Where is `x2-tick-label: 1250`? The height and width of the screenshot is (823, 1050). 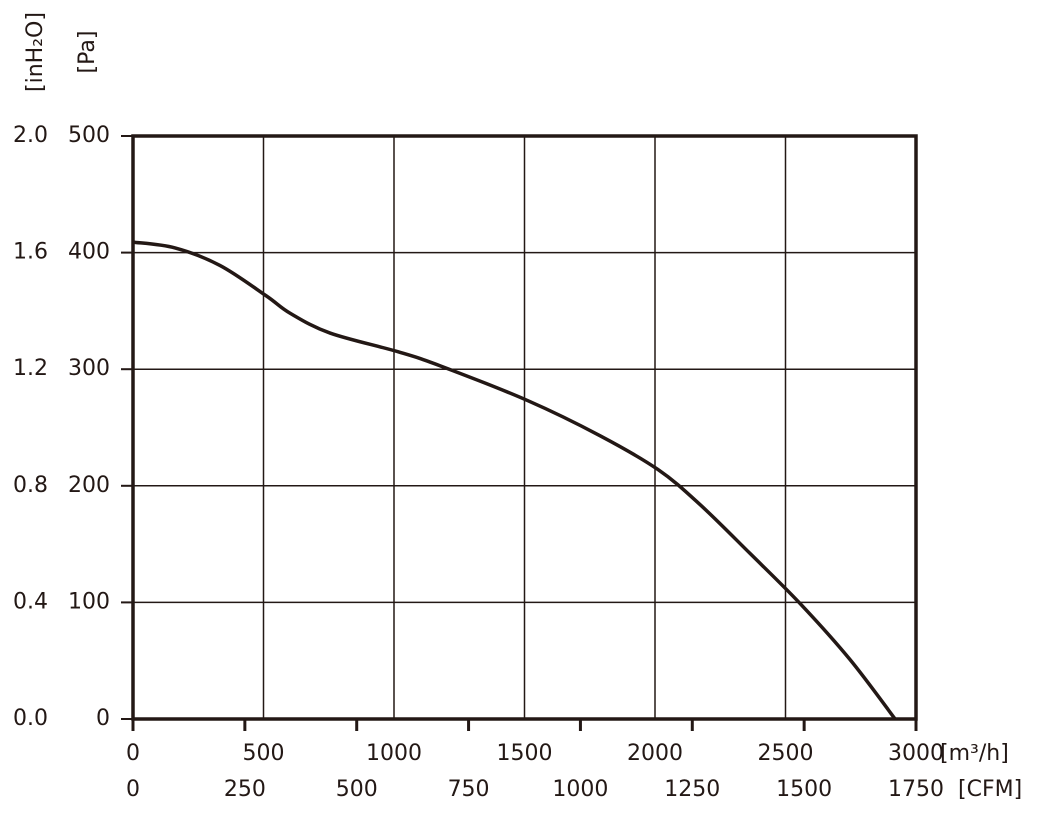
x2-tick-label: 1250 is located at coordinates (692, 789).